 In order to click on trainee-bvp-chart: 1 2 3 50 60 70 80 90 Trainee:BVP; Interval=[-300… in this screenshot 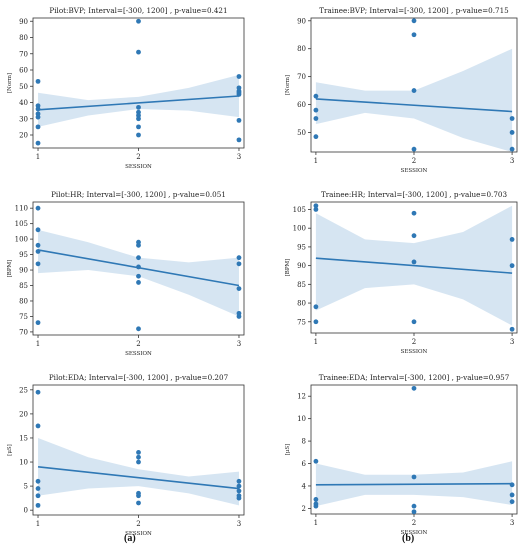, I will do `click(401, 90)`.